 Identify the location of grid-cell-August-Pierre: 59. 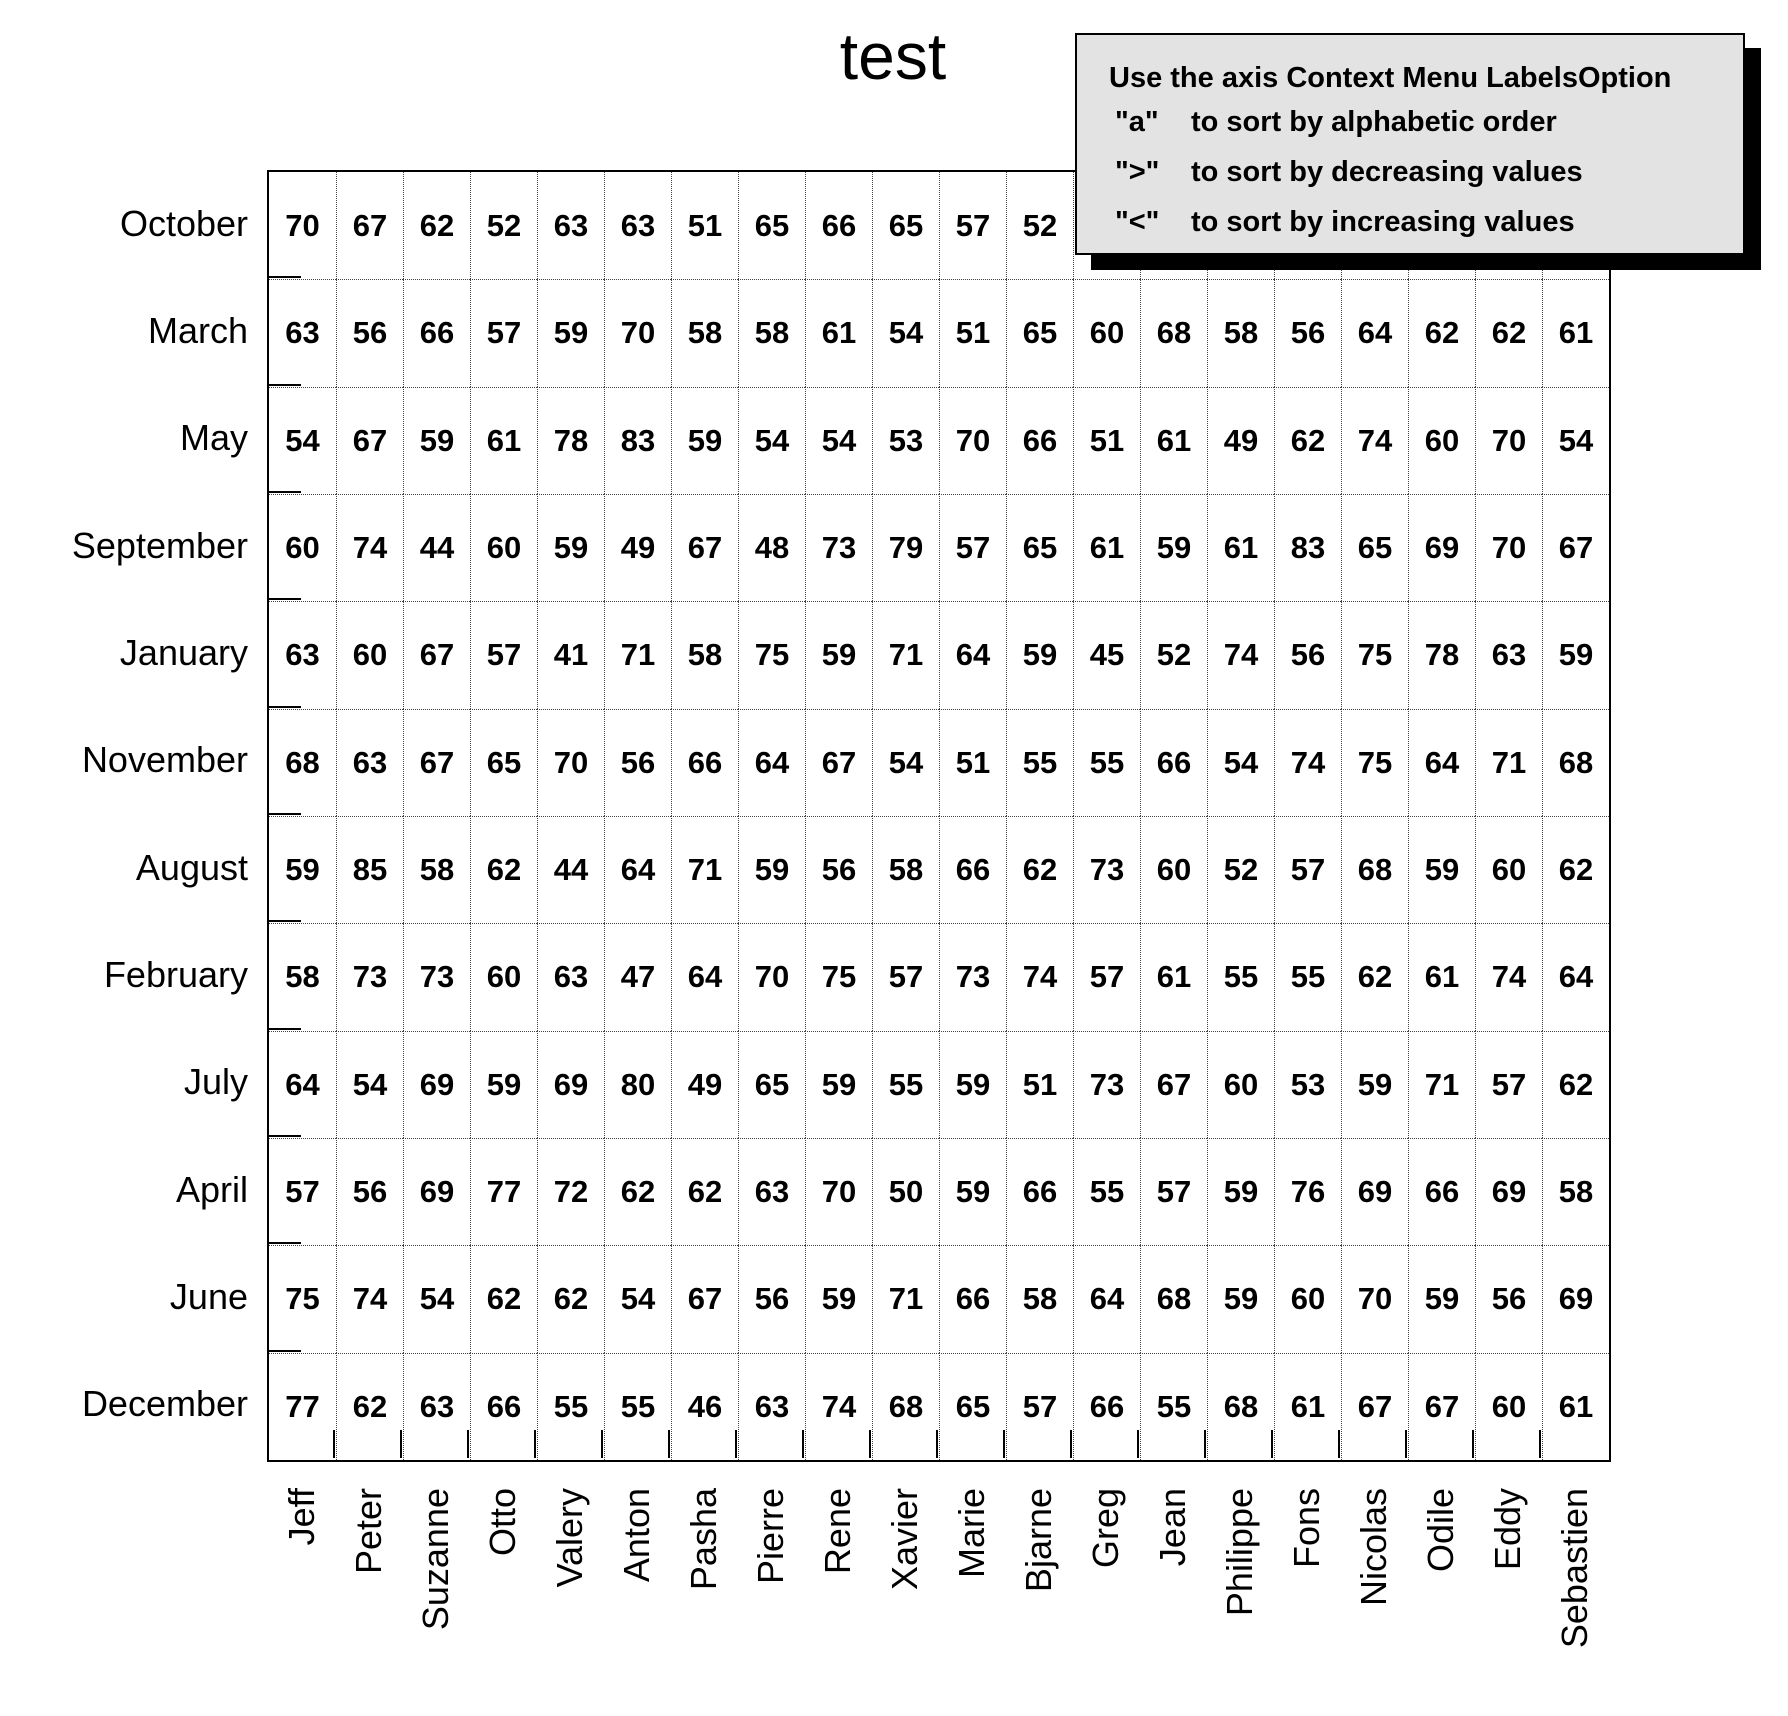
(771, 870).